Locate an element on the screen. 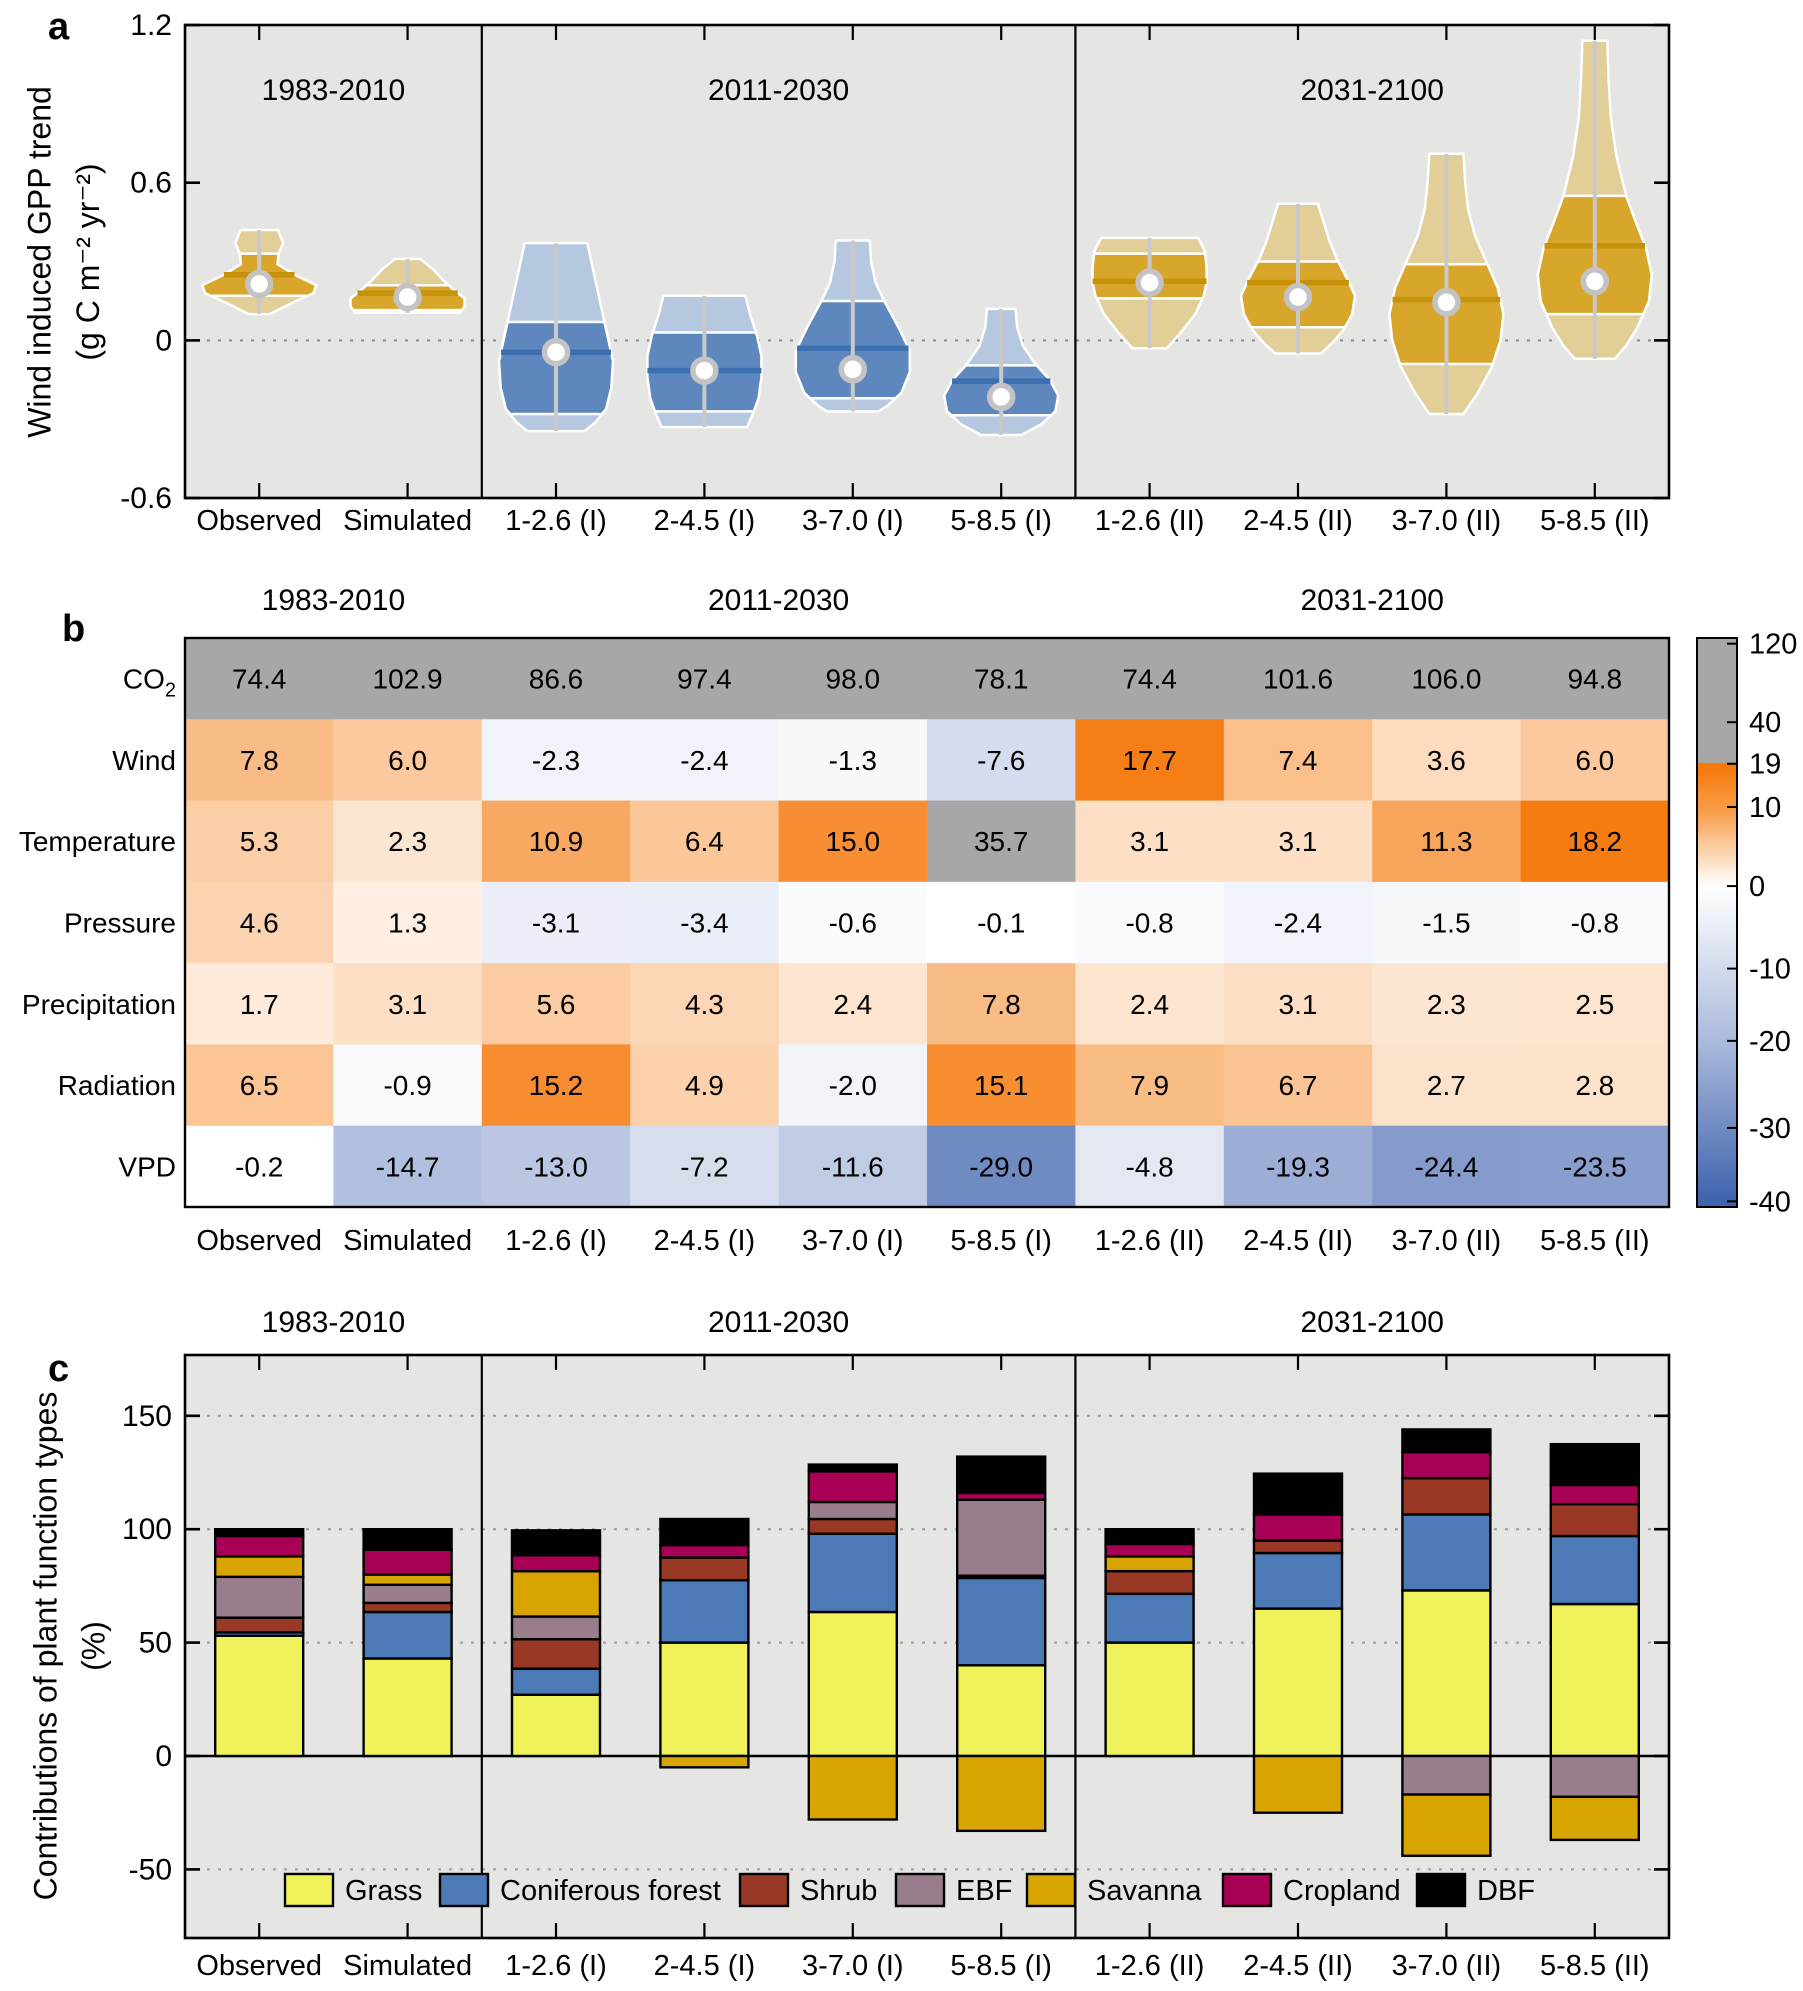  violin-Simulated is located at coordinates (407, 286).